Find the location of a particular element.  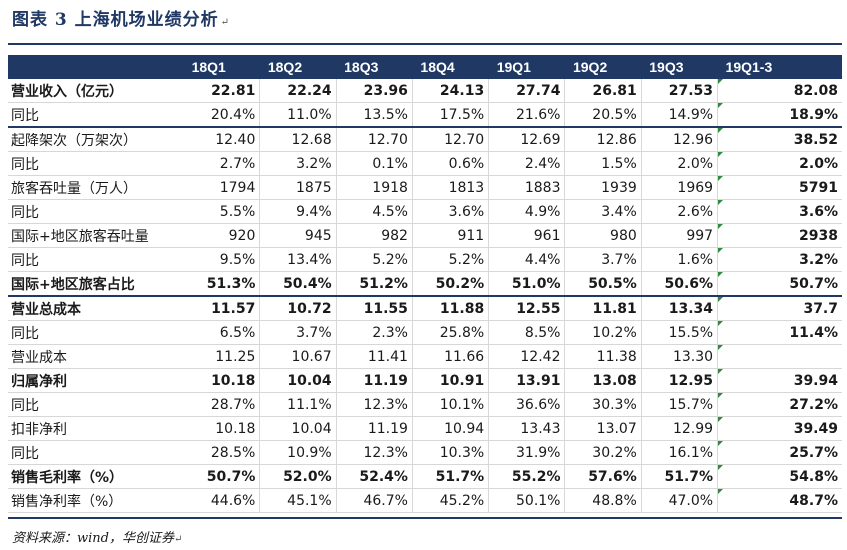

value-cell: 15.5% is located at coordinates (680, 332).